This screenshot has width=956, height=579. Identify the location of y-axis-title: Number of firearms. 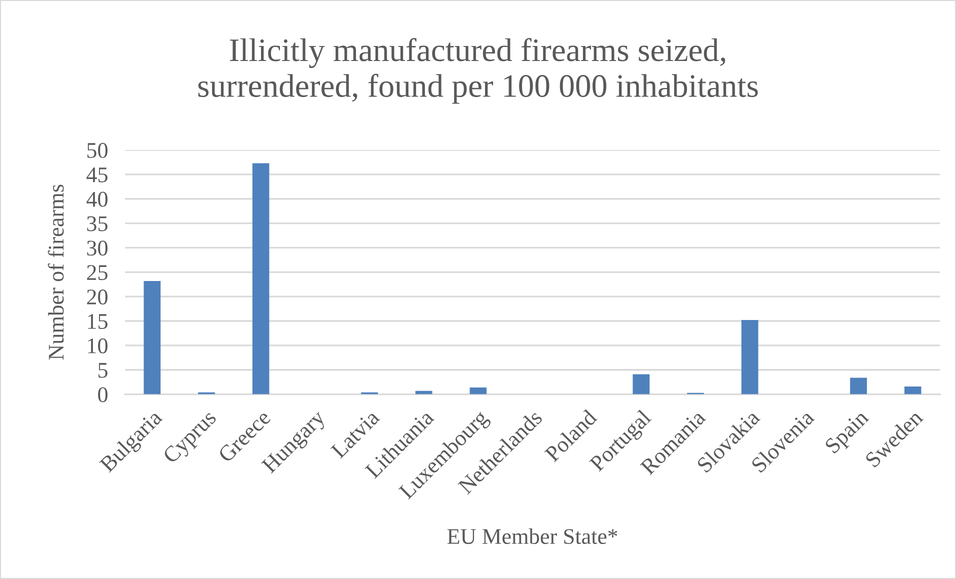
(56, 272).